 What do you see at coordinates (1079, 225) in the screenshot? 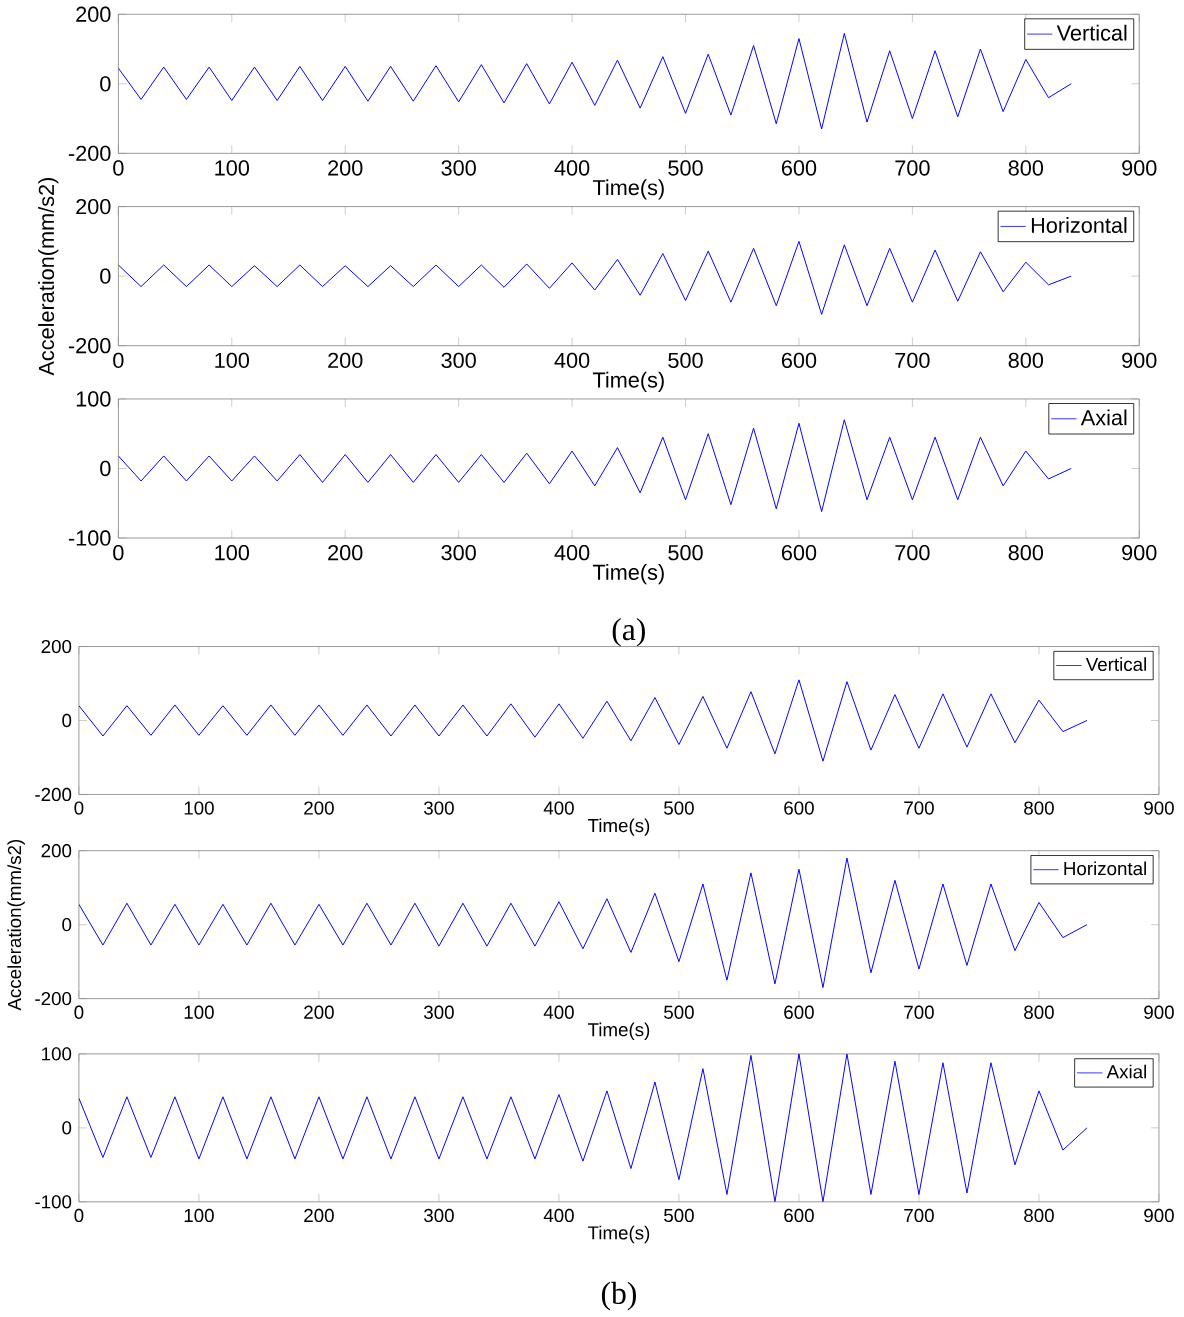
I see `series-label: Horizontal` at bounding box center [1079, 225].